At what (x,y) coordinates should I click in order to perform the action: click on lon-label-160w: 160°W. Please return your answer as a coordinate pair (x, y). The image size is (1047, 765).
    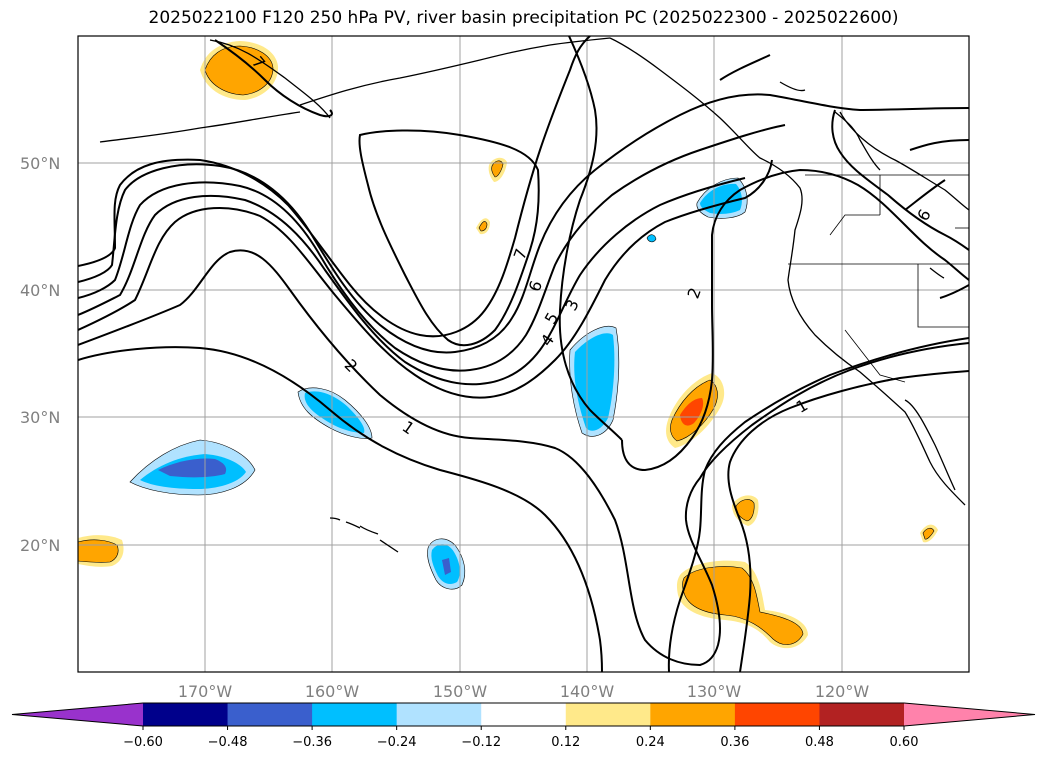
    Looking at the image, I should click on (332, 691).